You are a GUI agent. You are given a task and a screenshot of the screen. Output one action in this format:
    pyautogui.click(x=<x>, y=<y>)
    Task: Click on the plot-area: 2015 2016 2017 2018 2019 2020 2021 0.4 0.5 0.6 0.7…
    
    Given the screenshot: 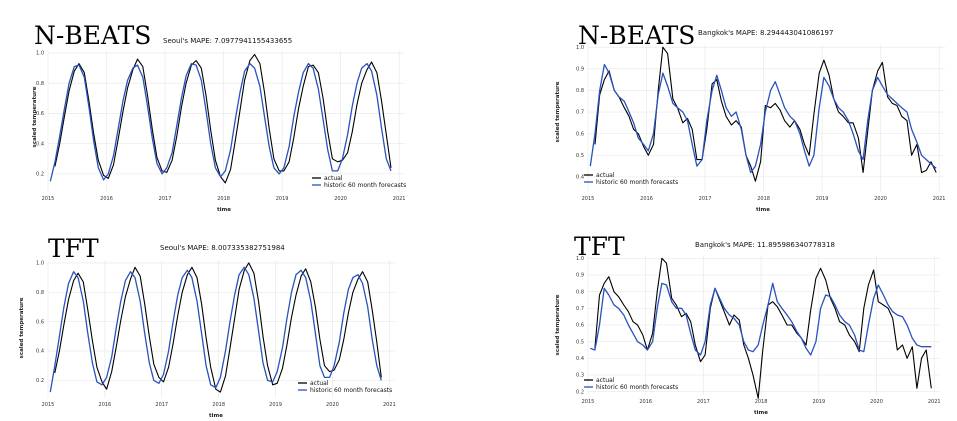 What is the action you would take?
    pyautogui.click(x=760, y=123)
    